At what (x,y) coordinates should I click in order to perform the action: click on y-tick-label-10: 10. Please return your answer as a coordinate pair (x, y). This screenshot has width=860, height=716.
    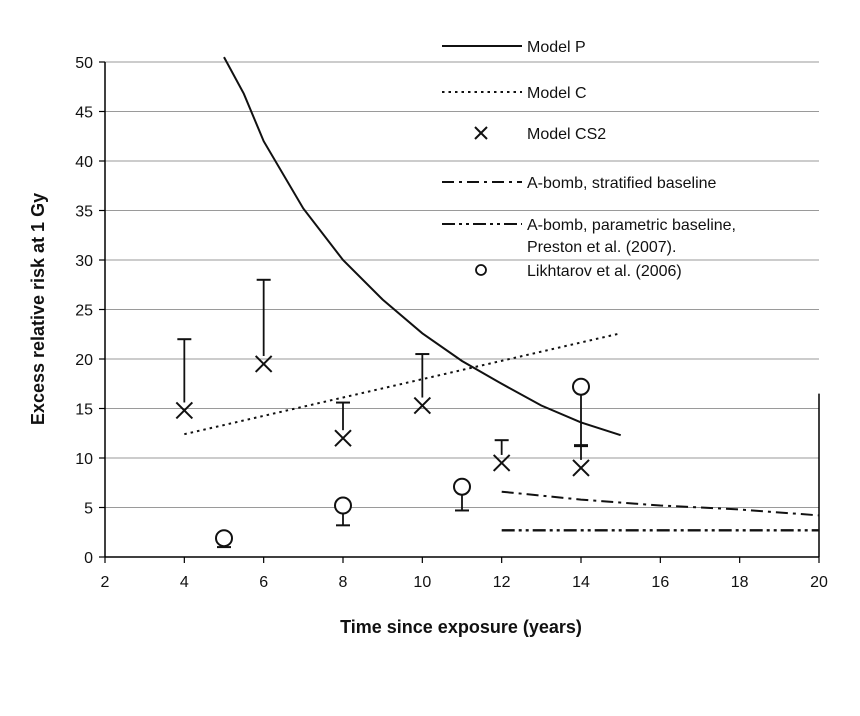
    Looking at the image, I should click on (84, 459).